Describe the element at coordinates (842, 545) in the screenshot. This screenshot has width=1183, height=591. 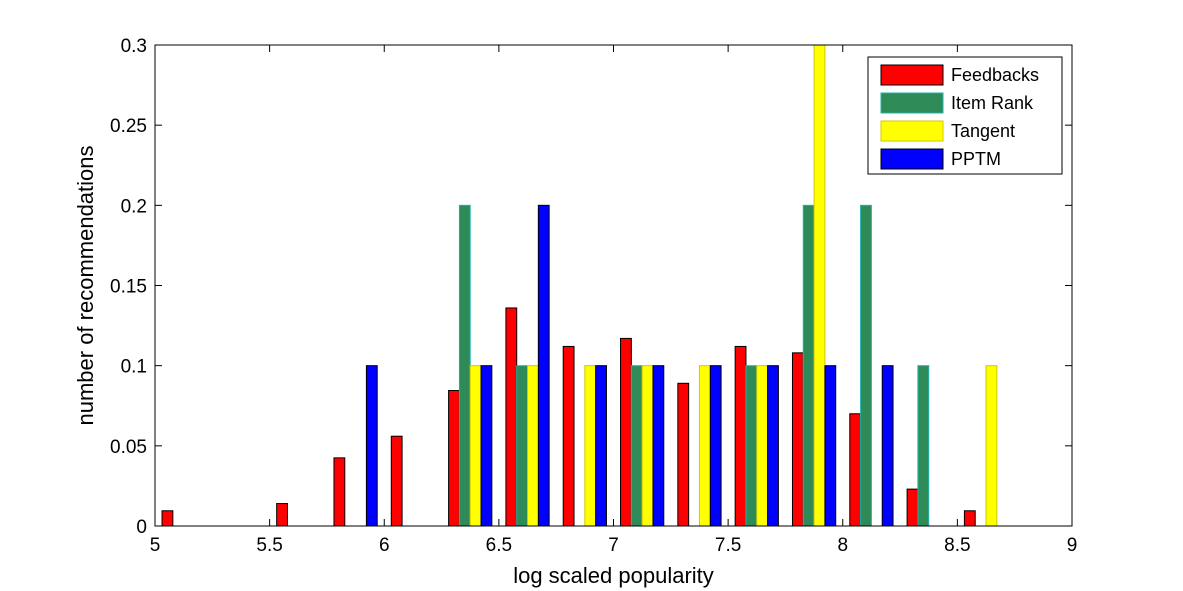
I see `x-tick-label: 8` at that location.